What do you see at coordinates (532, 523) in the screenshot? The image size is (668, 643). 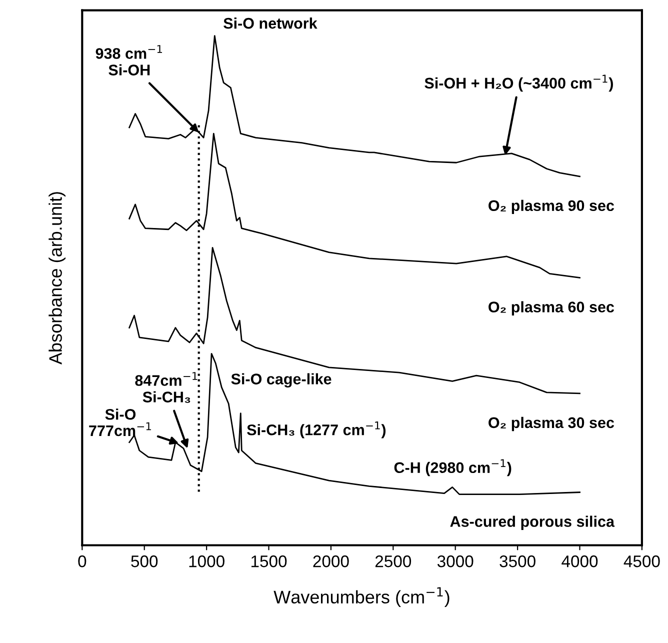 I see `series-label: As-cured porous silica` at bounding box center [532, 523].